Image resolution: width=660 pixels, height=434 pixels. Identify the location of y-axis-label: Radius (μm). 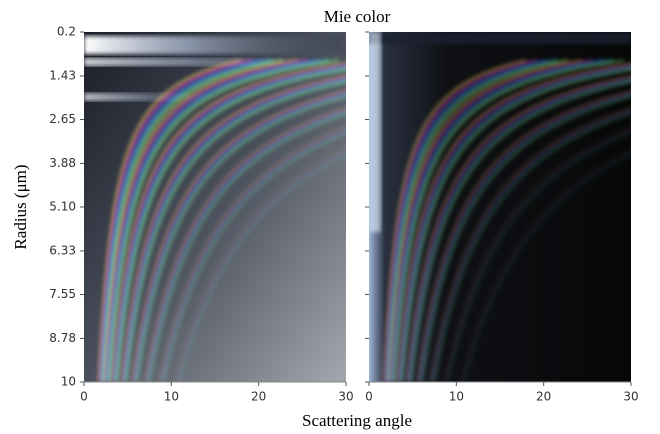
(20, 206).